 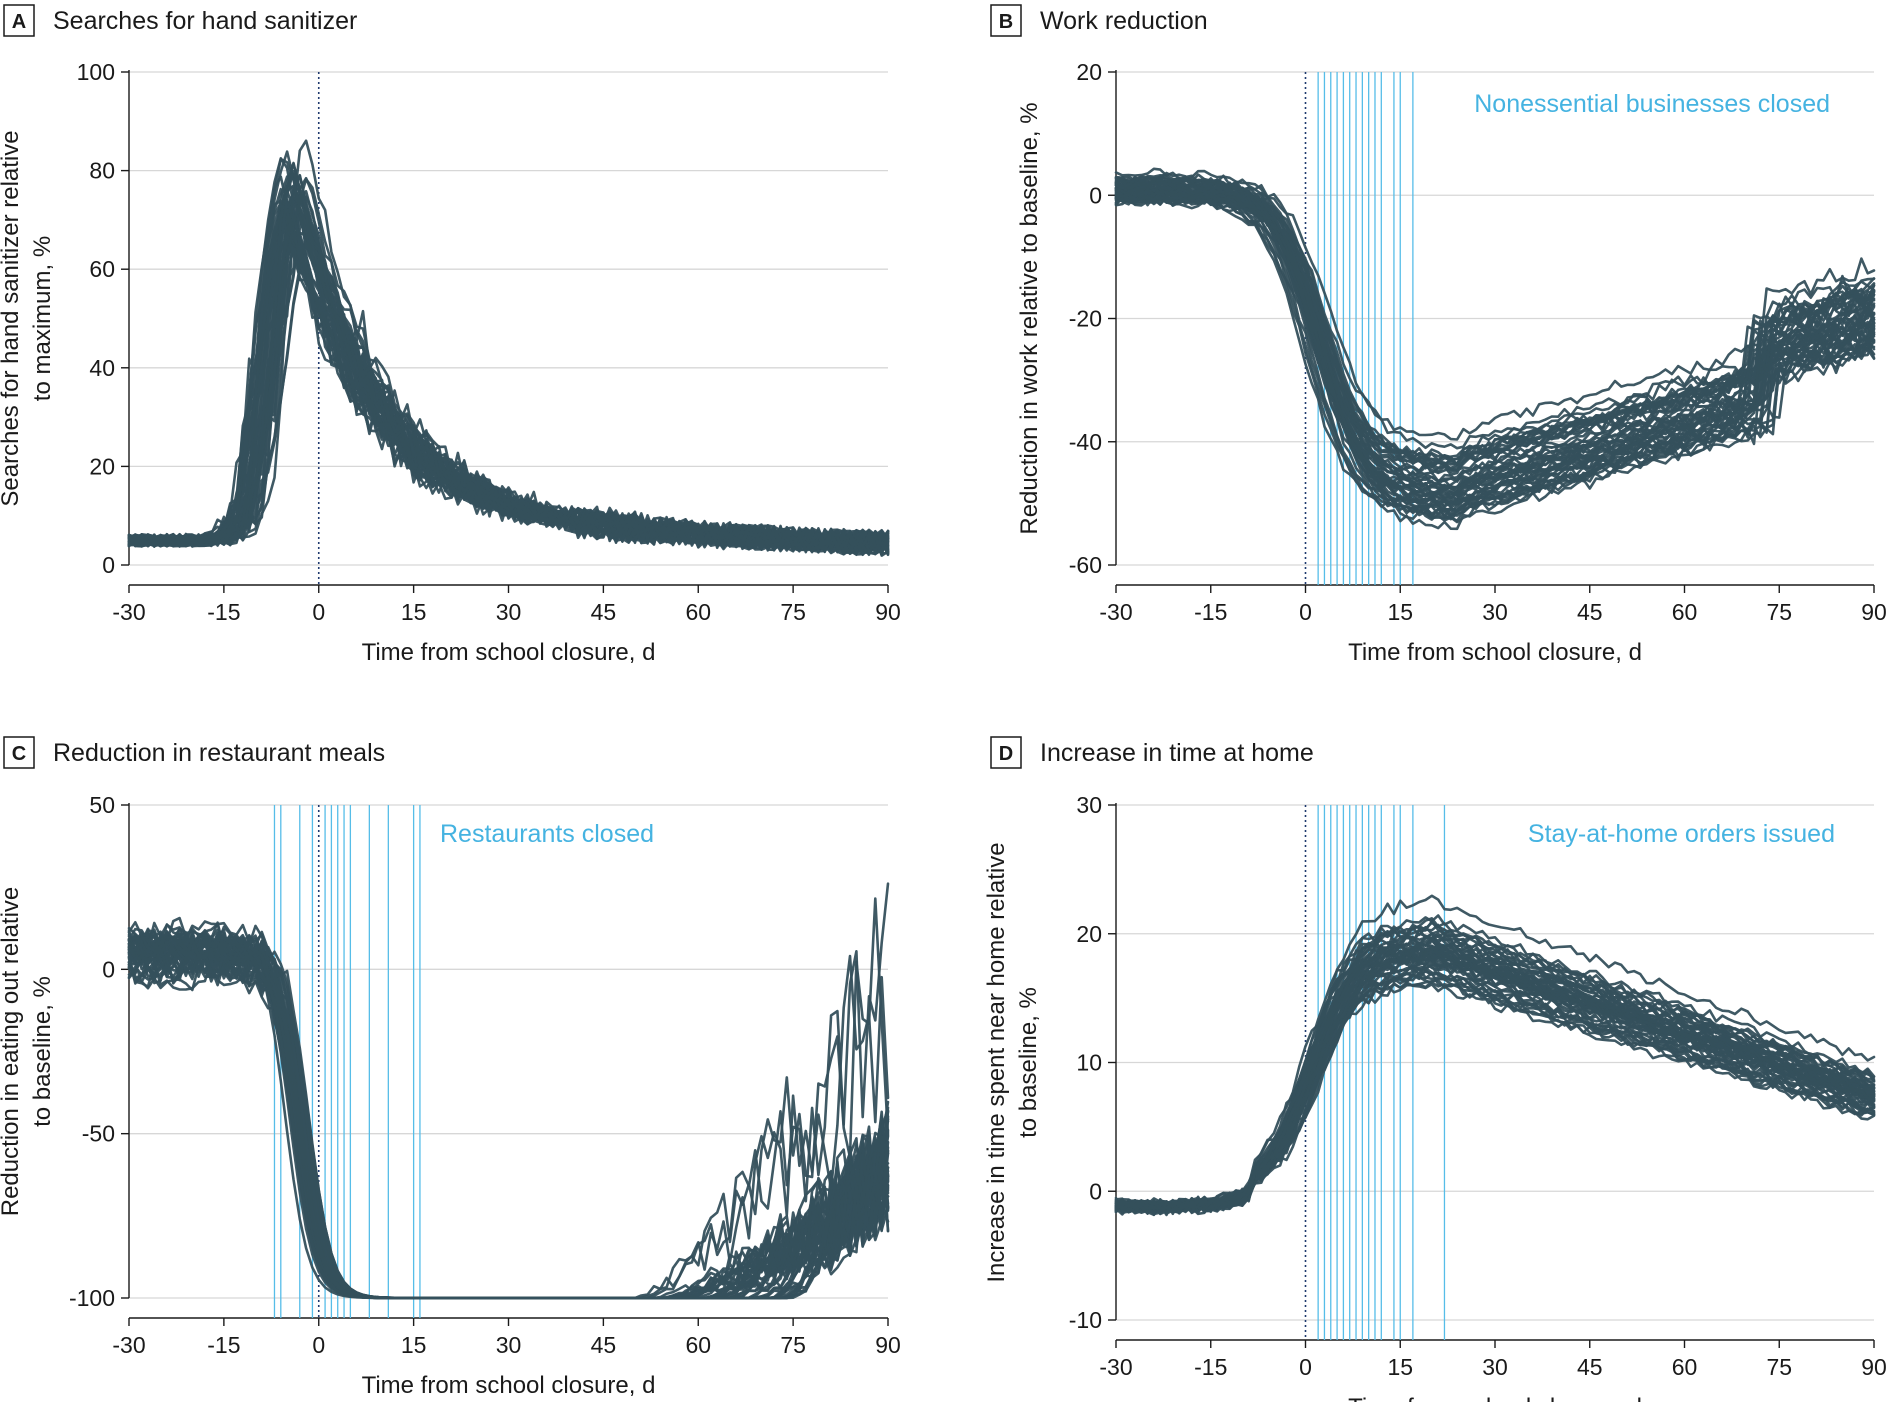 What do you see at coordinates (102, 171) in the screenshot?
I see `panel-a-ytick-label: 80` at bounding box center [102, 171].